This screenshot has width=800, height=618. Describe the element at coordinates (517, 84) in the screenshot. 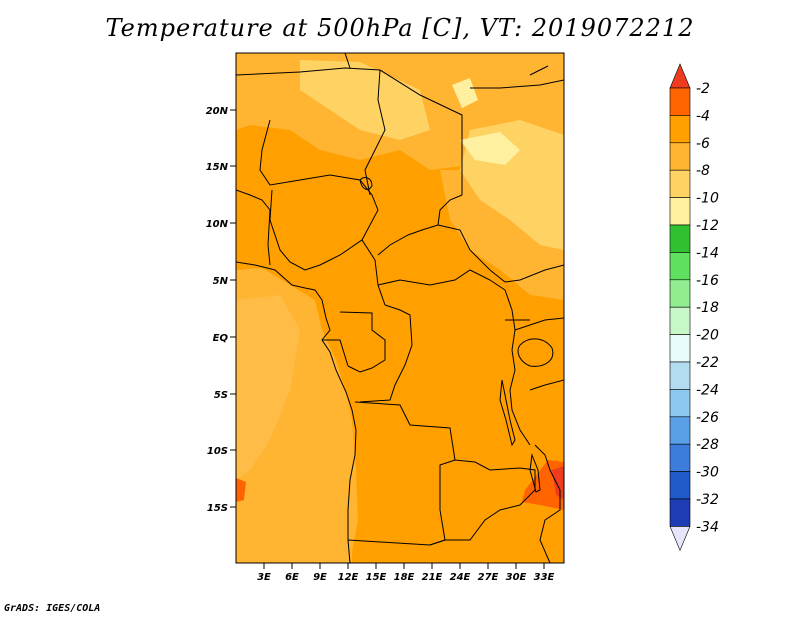

I see `red-sea-coast` at that location.